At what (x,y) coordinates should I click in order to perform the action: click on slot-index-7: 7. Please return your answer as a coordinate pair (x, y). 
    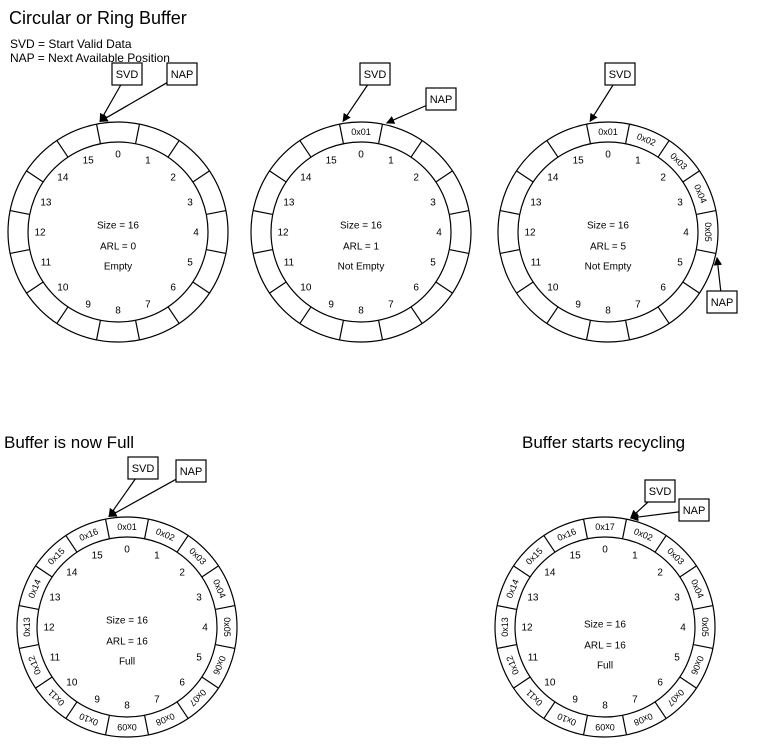
    Looking at the image, I should click on (391, 305).